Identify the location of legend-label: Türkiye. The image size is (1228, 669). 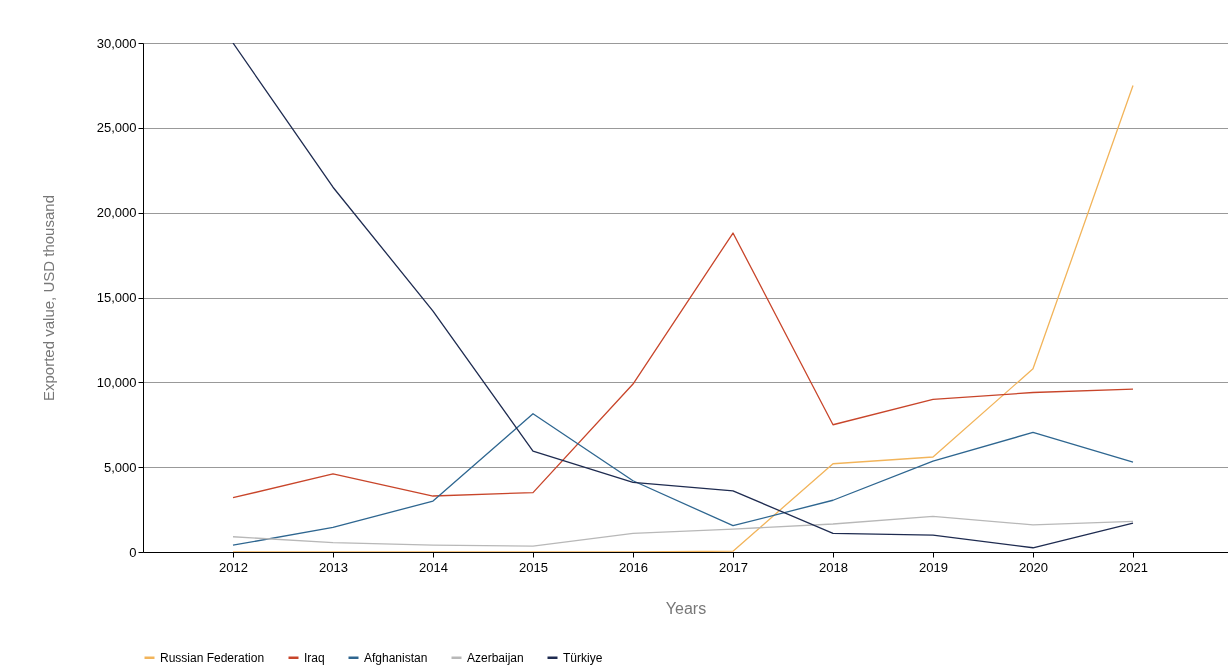
(583, 657).